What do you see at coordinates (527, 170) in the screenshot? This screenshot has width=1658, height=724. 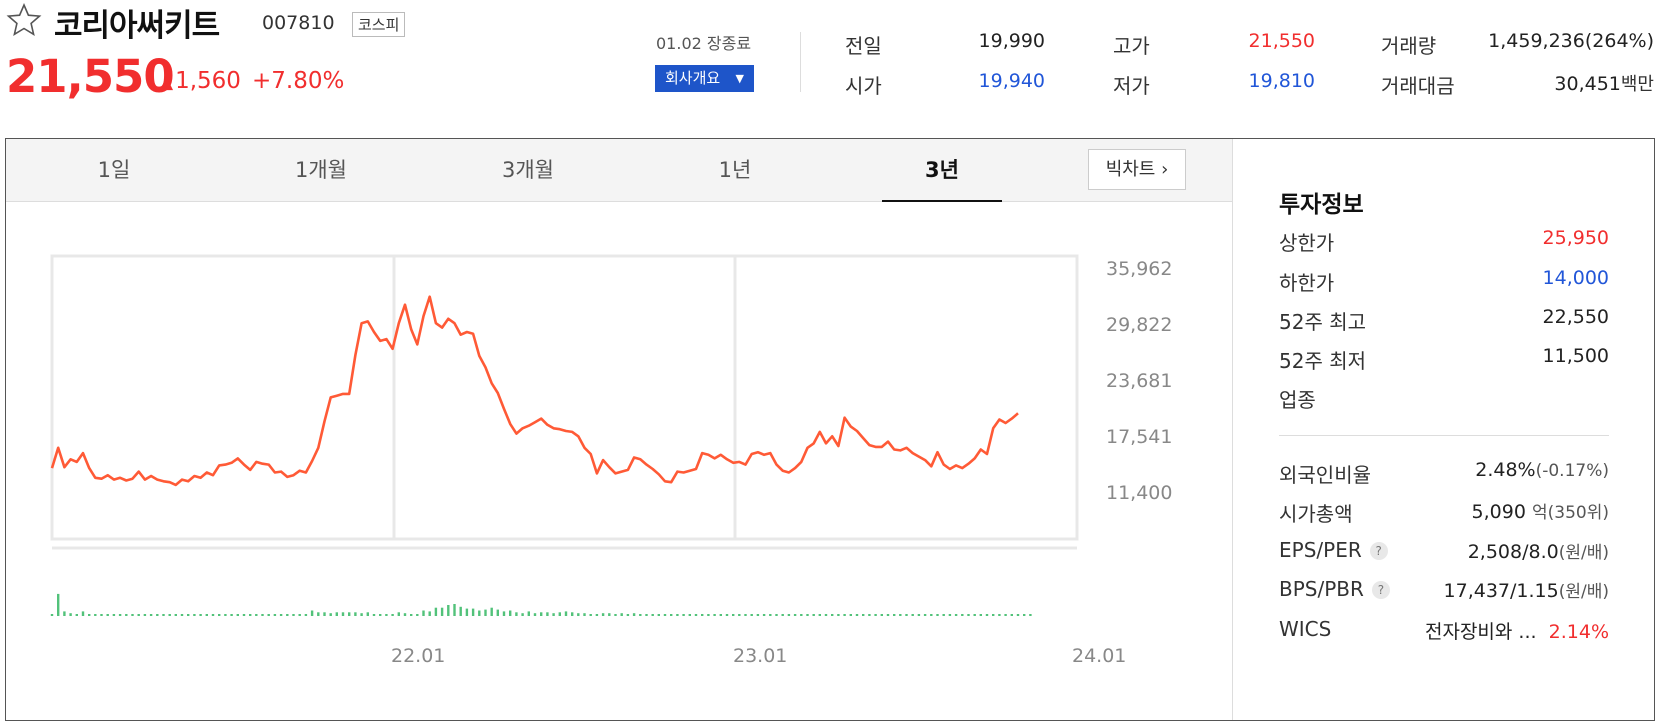 I see `tab-3month: 3개월` at bounding box center [527, 170].